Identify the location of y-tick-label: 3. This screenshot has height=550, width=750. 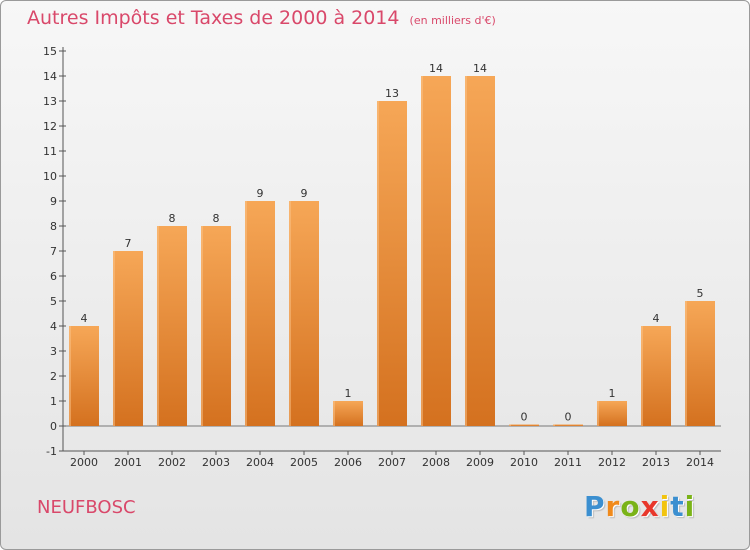
(53, 351).